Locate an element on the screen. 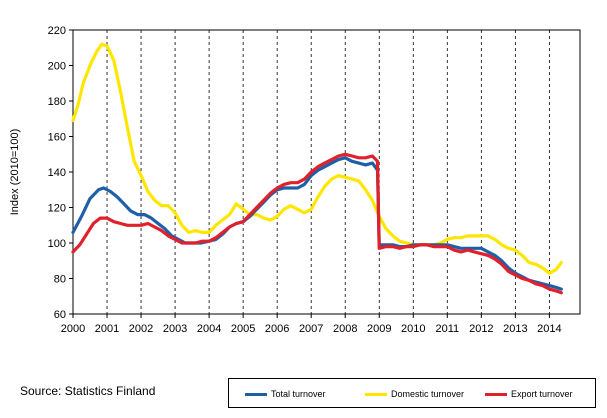  y-tick-label: 220 is located at coordinates (57, 31).